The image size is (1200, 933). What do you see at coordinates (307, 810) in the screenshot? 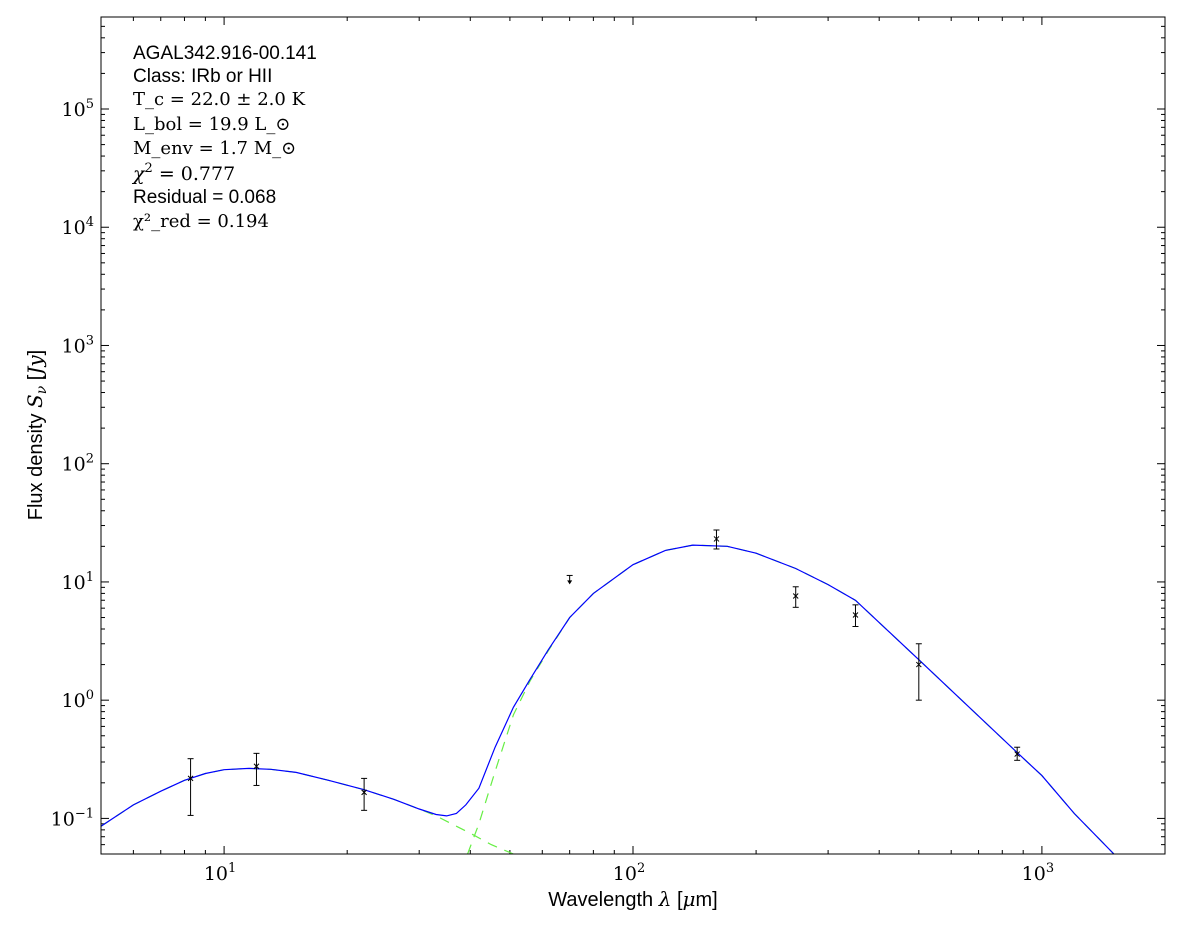
I see `component-line` at bounding box center [307, 810].